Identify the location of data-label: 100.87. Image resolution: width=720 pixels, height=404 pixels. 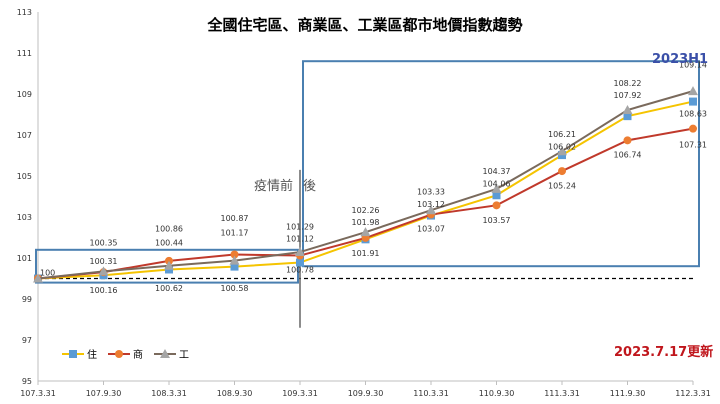
(235, 218).